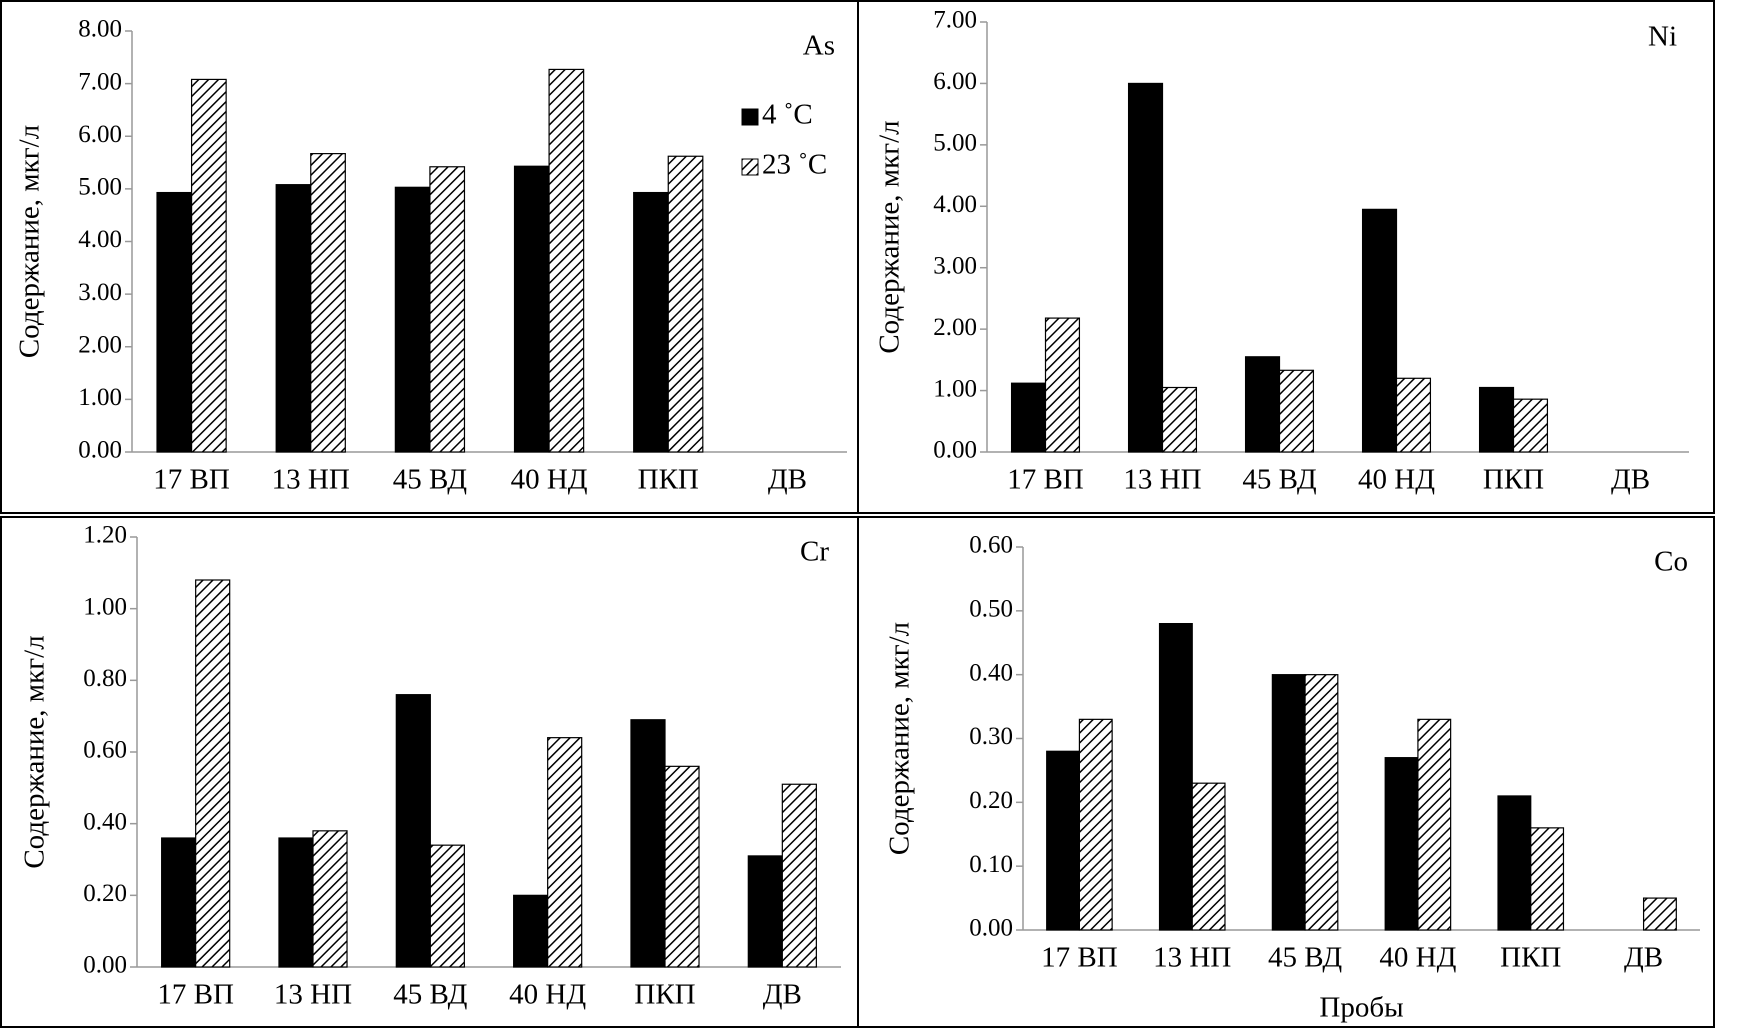 The width and height of the screenshot is (1739, 1029). What do you see at coordinates (991, 736) in the screenshot?
I see `y-tick-label: 0.30` at bounding box center [991, 736].